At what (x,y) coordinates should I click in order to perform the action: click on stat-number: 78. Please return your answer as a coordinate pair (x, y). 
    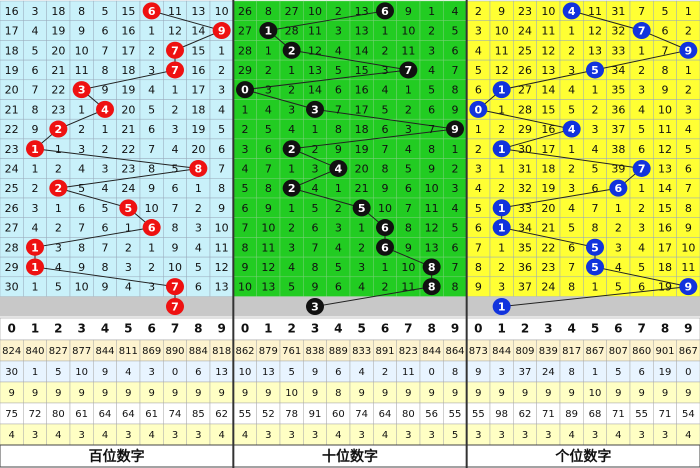
    Looking at the image, I should click on (291, 414).